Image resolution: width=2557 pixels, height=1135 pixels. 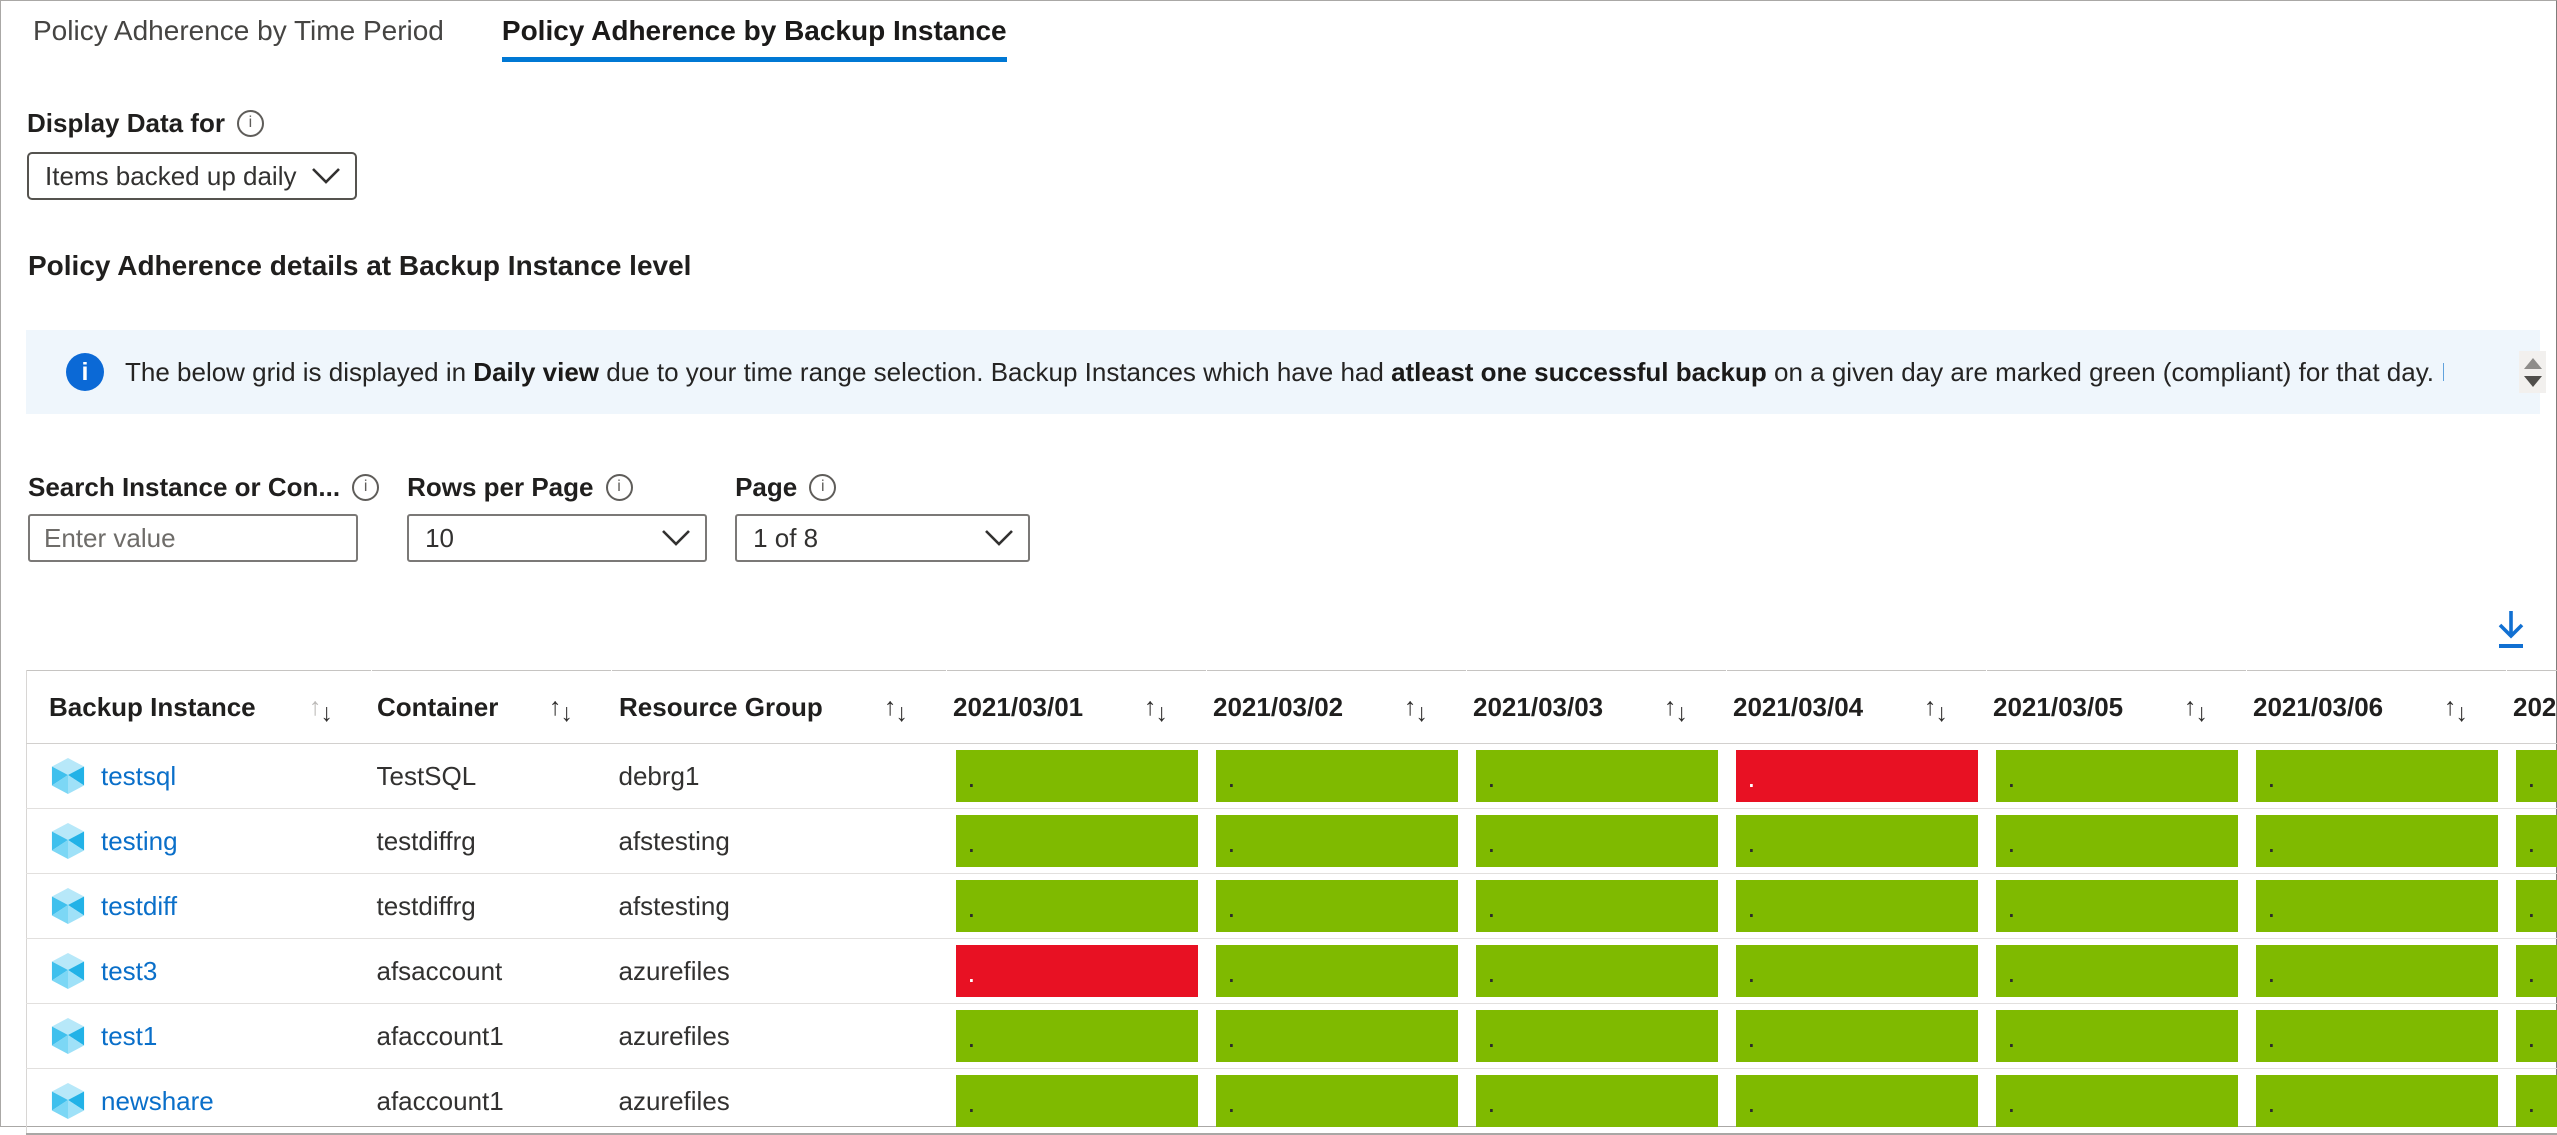 I want to click on instance-link: newshare, so click(x=157, y=1101).